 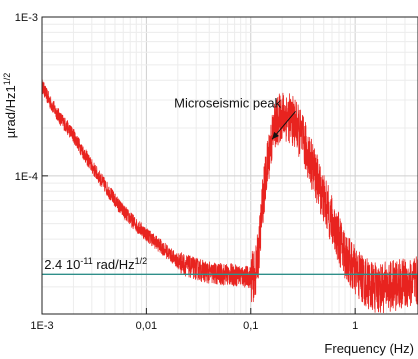 What do you see at coordinates (114, 264) in the screenshot?
I see `noise-level-mid: rad/Hz` at bounding box center [114, 264].